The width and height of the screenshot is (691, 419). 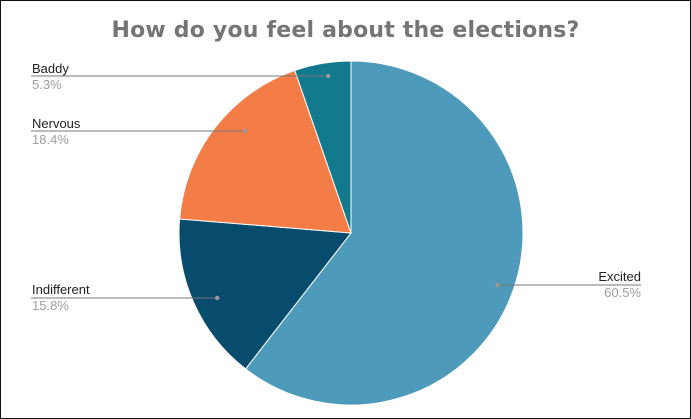 I want to click on pie-slice-indifferent, so click(x=265, y=294).